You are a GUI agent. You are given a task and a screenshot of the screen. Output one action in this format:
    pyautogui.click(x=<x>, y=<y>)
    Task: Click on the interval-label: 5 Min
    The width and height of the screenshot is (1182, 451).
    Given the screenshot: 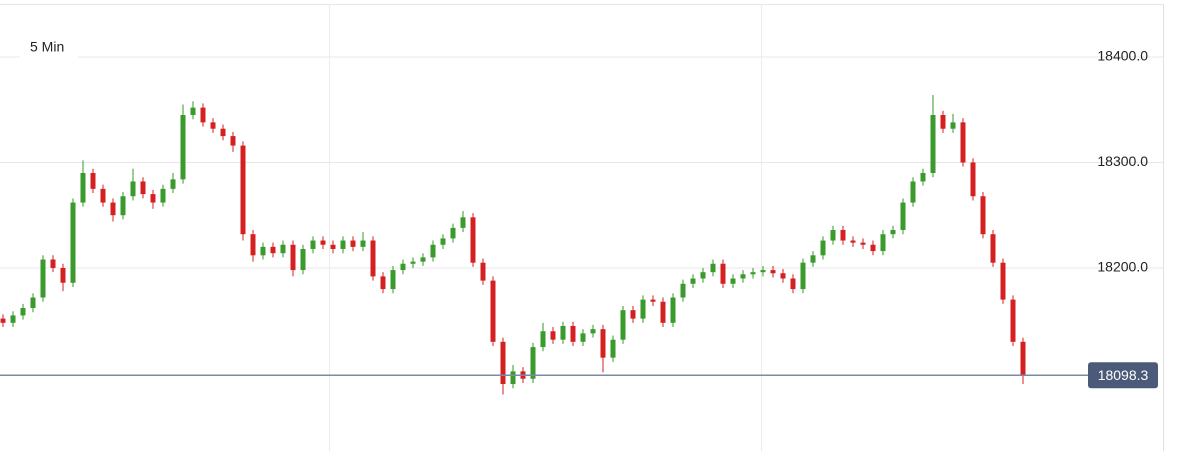 What is the action you would take?
    pyautogui.click(x=47, y=47)
    